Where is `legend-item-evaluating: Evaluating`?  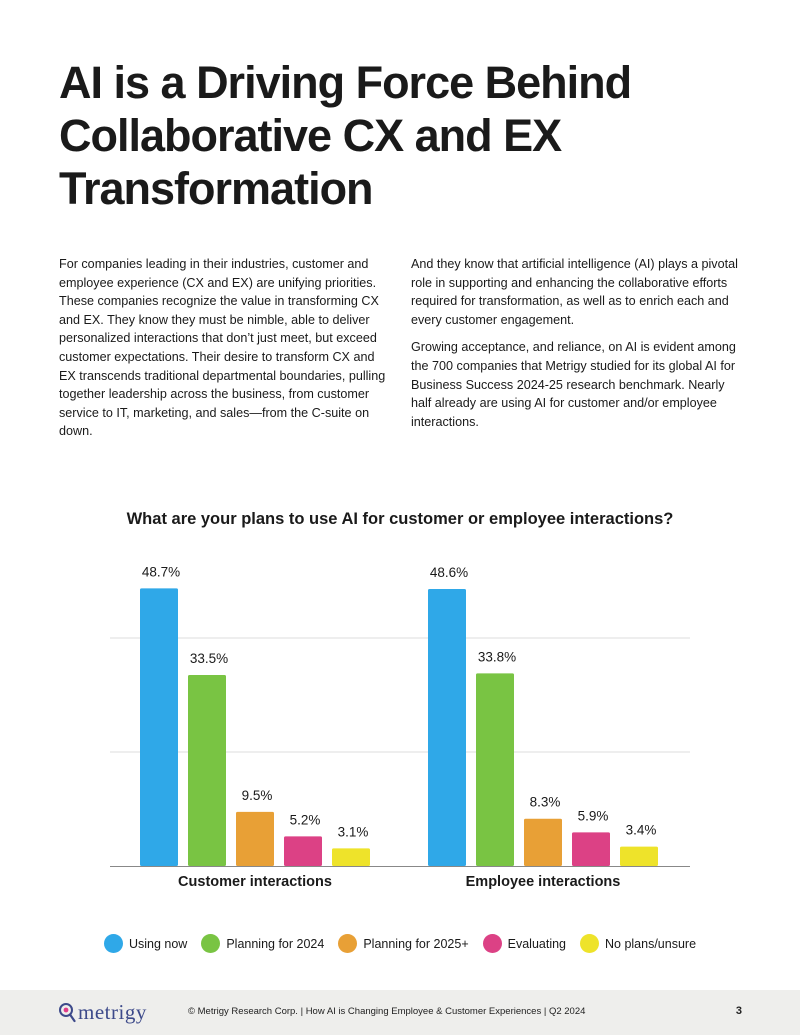
legend-item-evaluating: Evaluating is located at coordinates (524, 943).